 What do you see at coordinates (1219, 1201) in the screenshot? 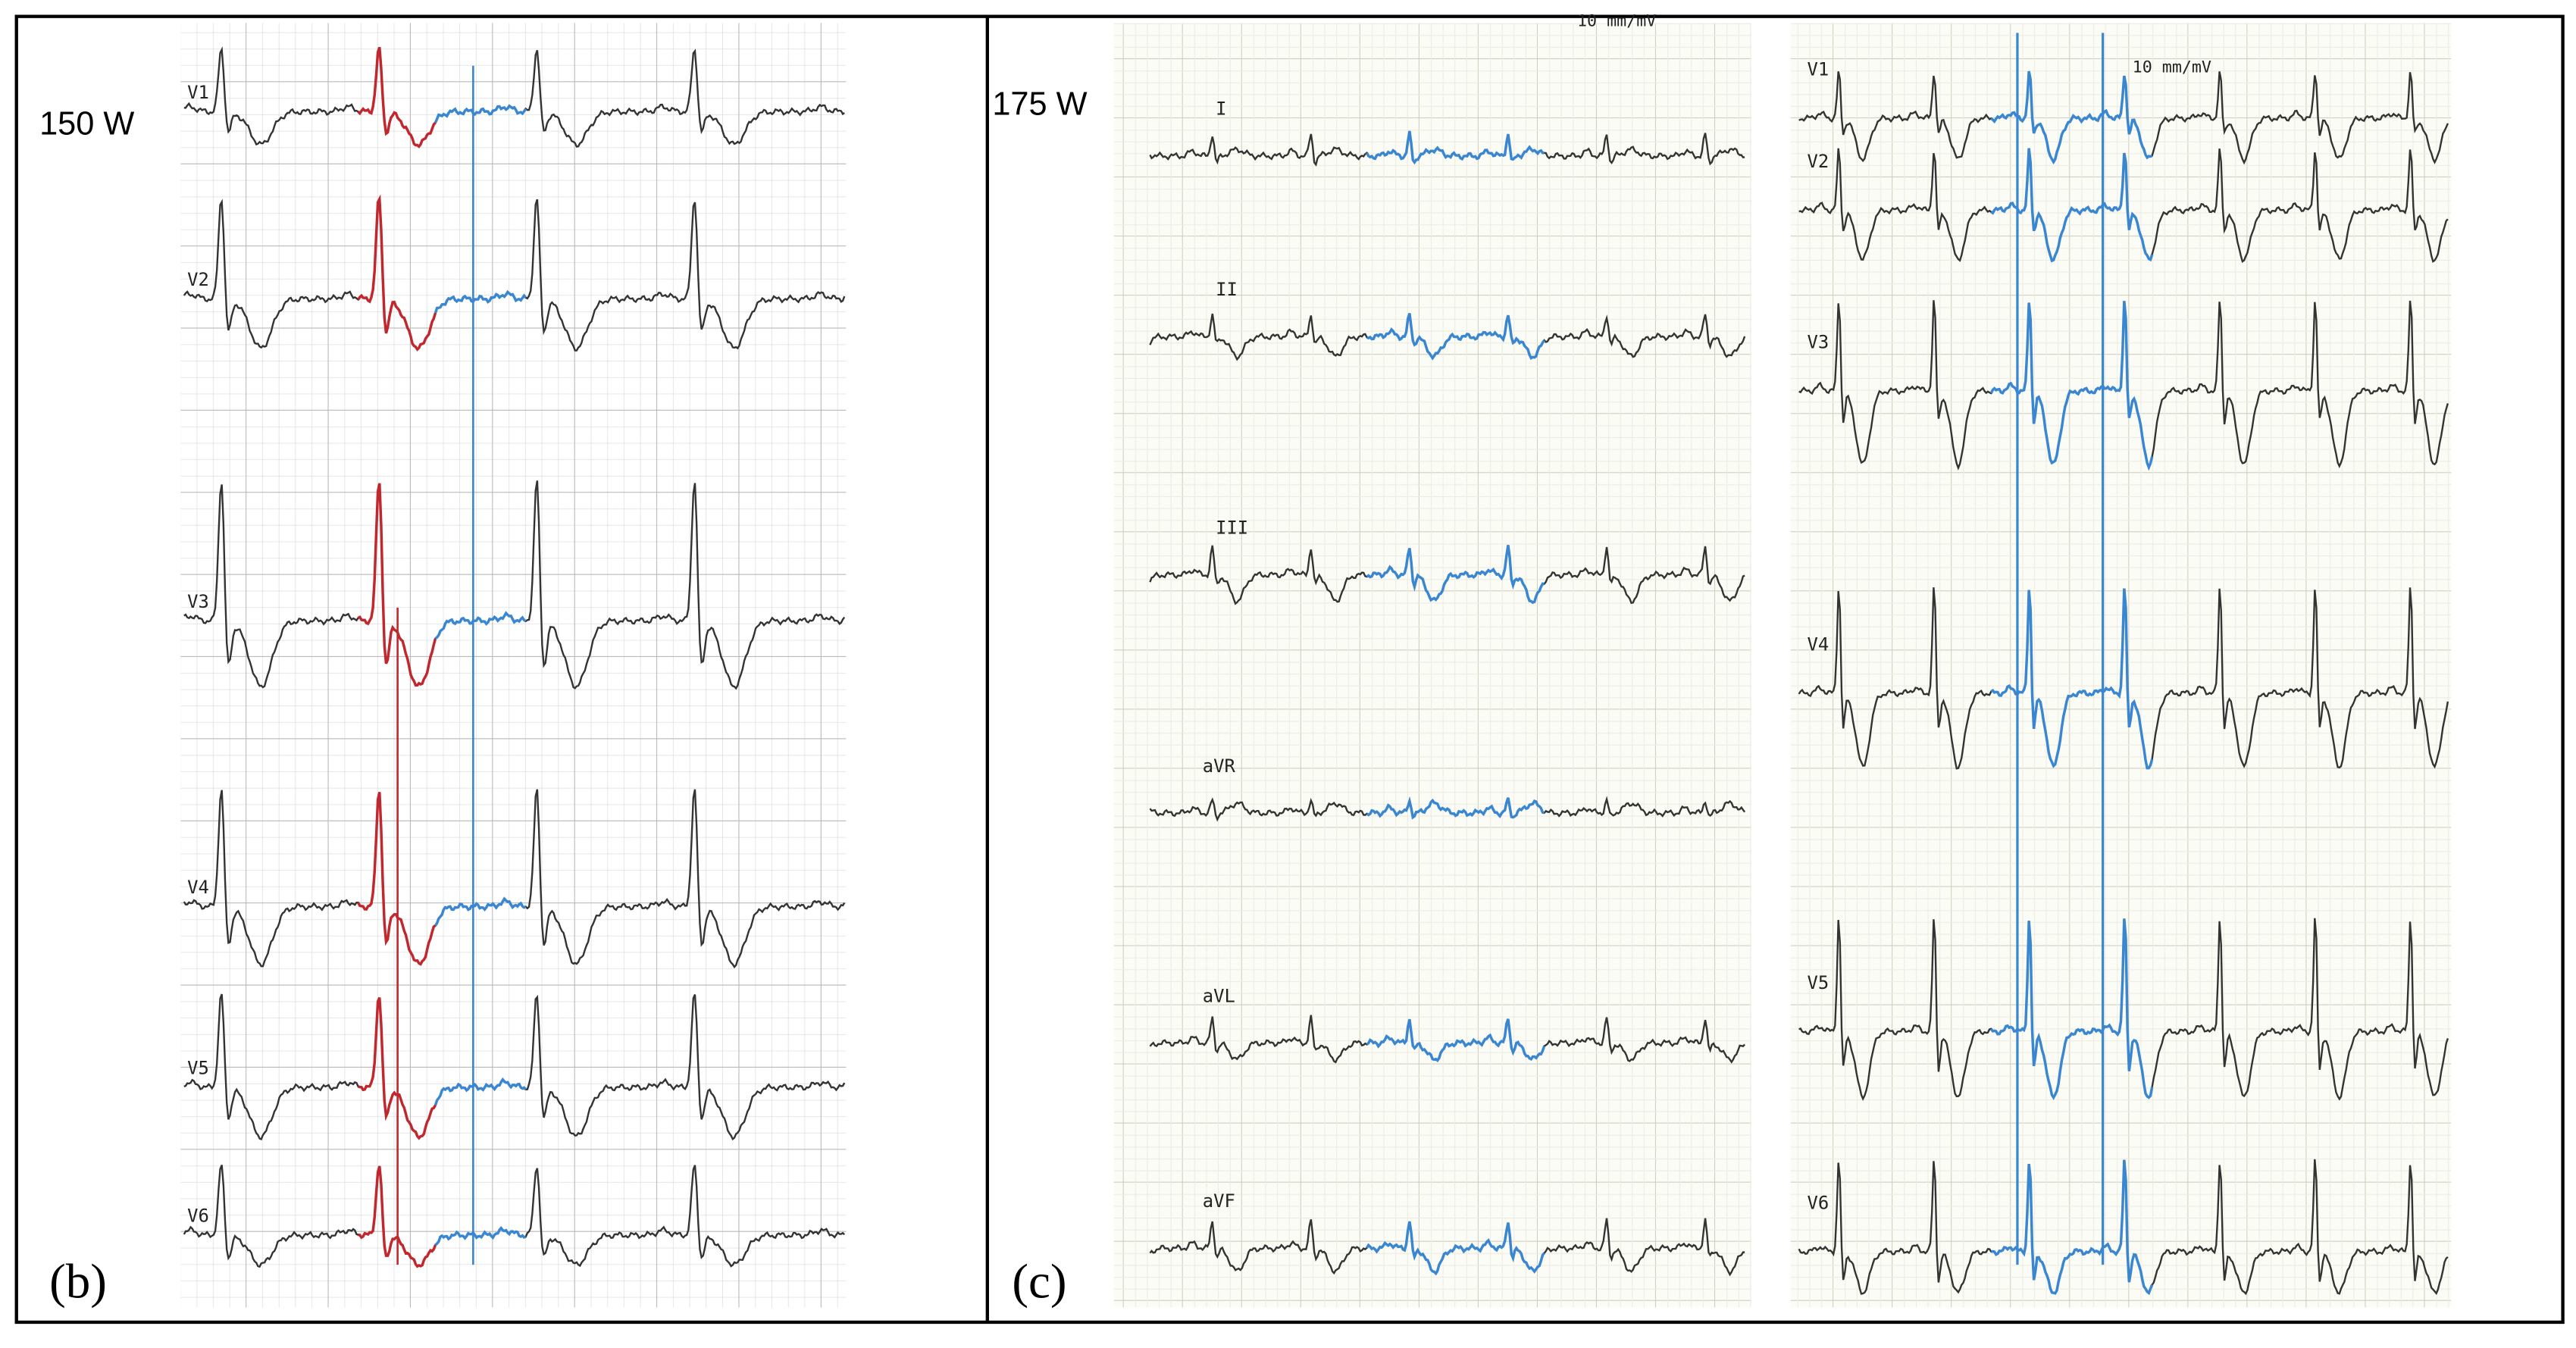
I see `lead-label: aVF` at bounding box center [1219, 1201].